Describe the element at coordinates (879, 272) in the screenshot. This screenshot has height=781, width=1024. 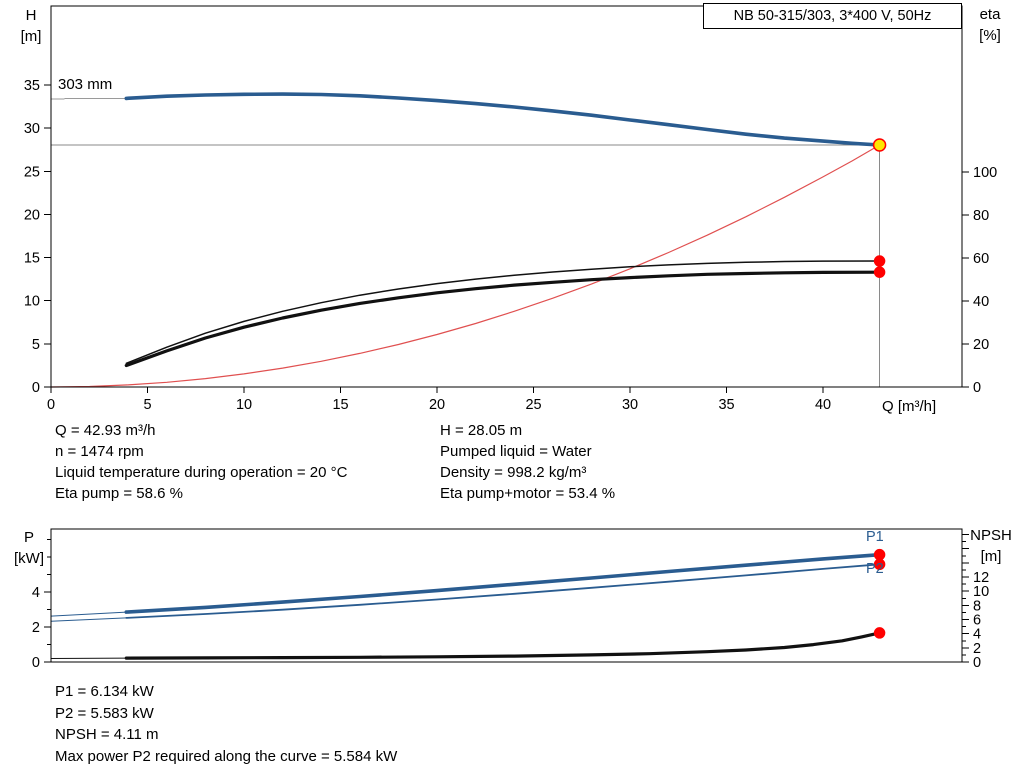
I see `eta-pump-motor-endpoint` at that location.